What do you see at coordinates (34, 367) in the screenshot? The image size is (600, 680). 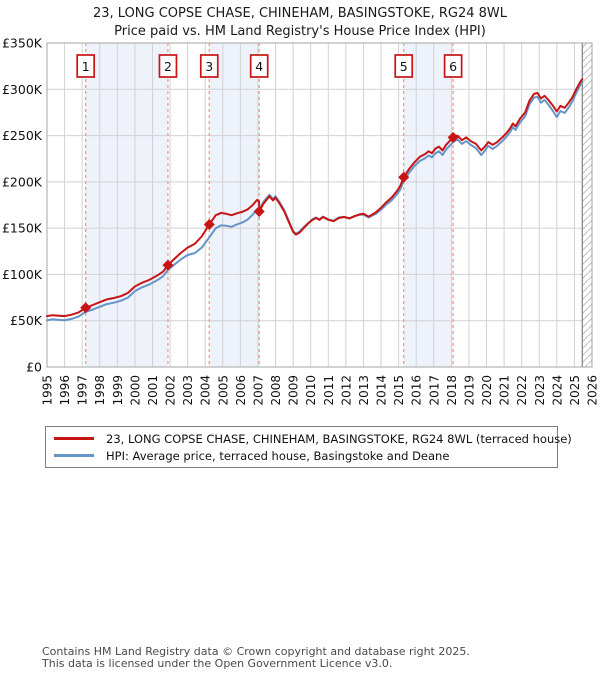 I see `y-axis-tick-label: £0` at bounding box center [34, 367].